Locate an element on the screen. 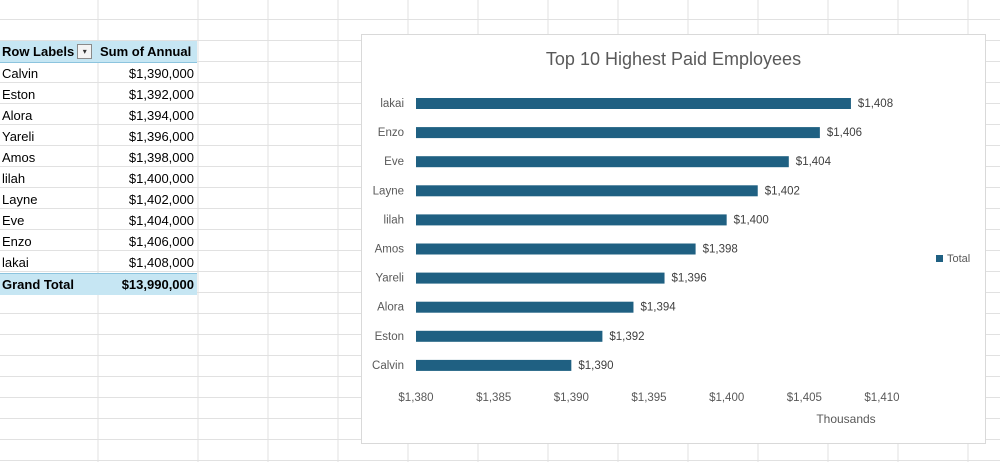  pivot-row-value: $1,398,000 is located at coordinates (161, 157).